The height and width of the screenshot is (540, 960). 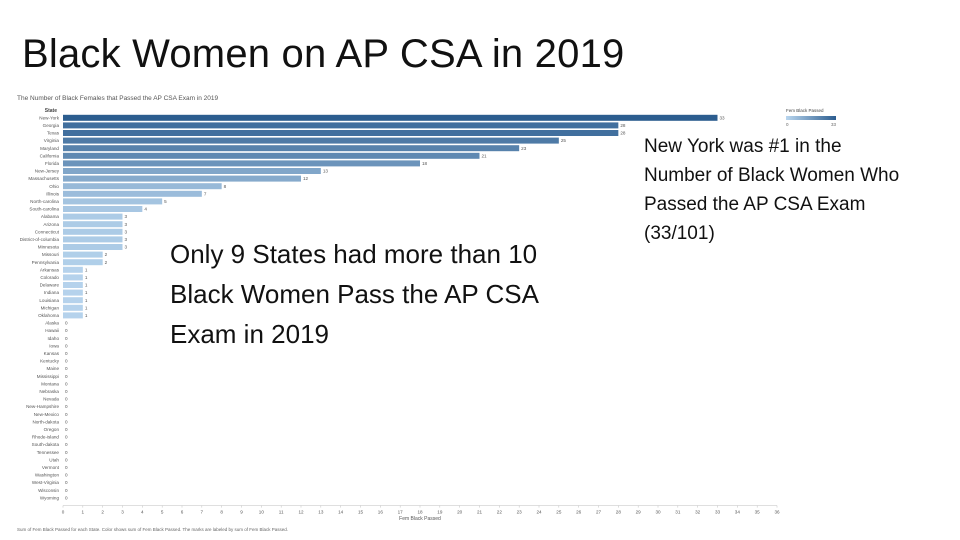 I want to click on x-tick-label: 32, so click(x=698, y=512).